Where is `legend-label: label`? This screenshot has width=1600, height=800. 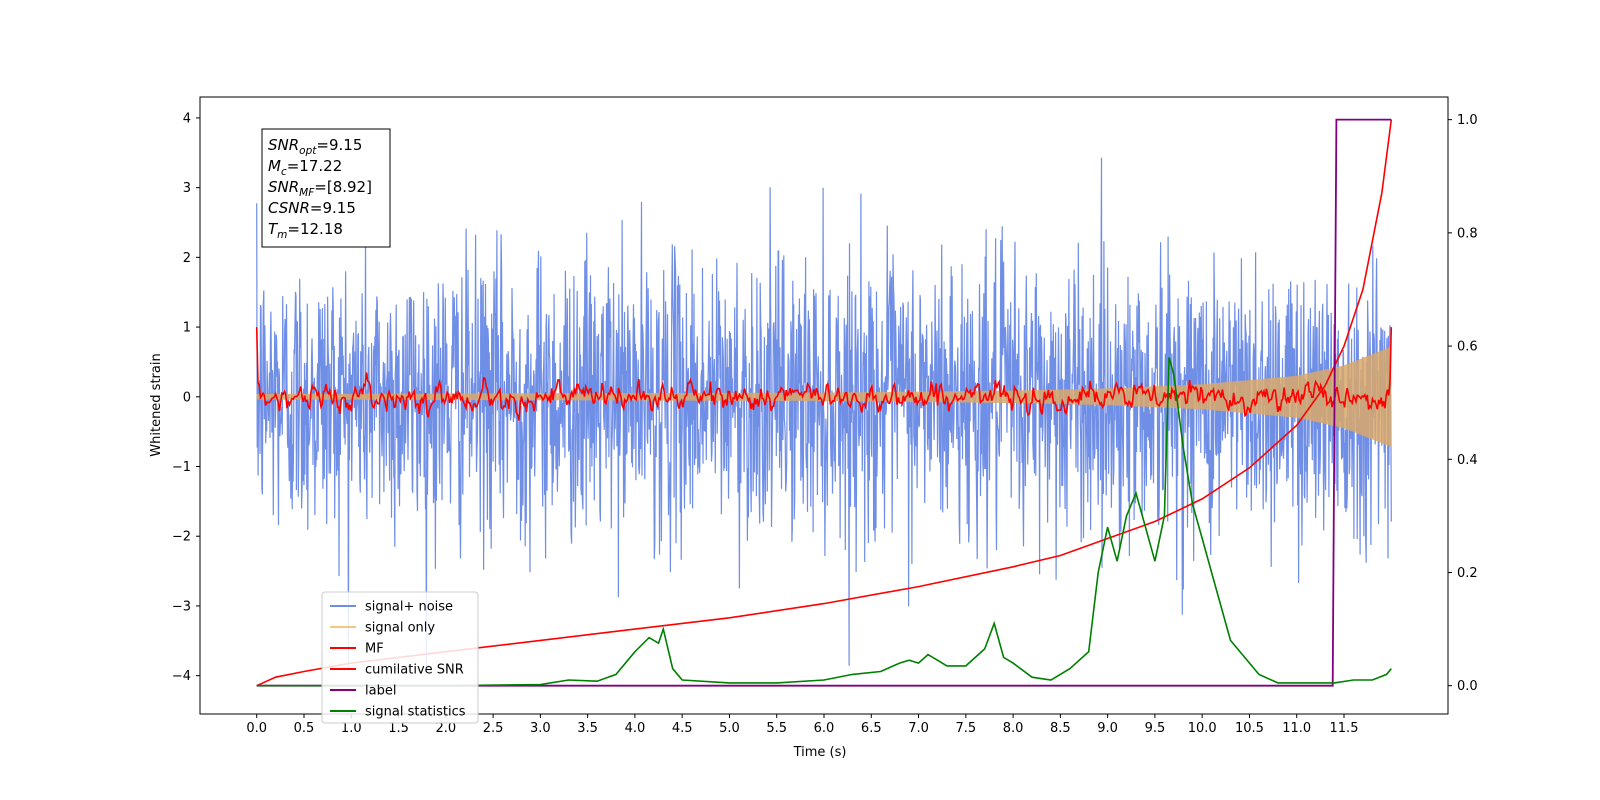
legend-label: label is located at coordinates (380, 691).